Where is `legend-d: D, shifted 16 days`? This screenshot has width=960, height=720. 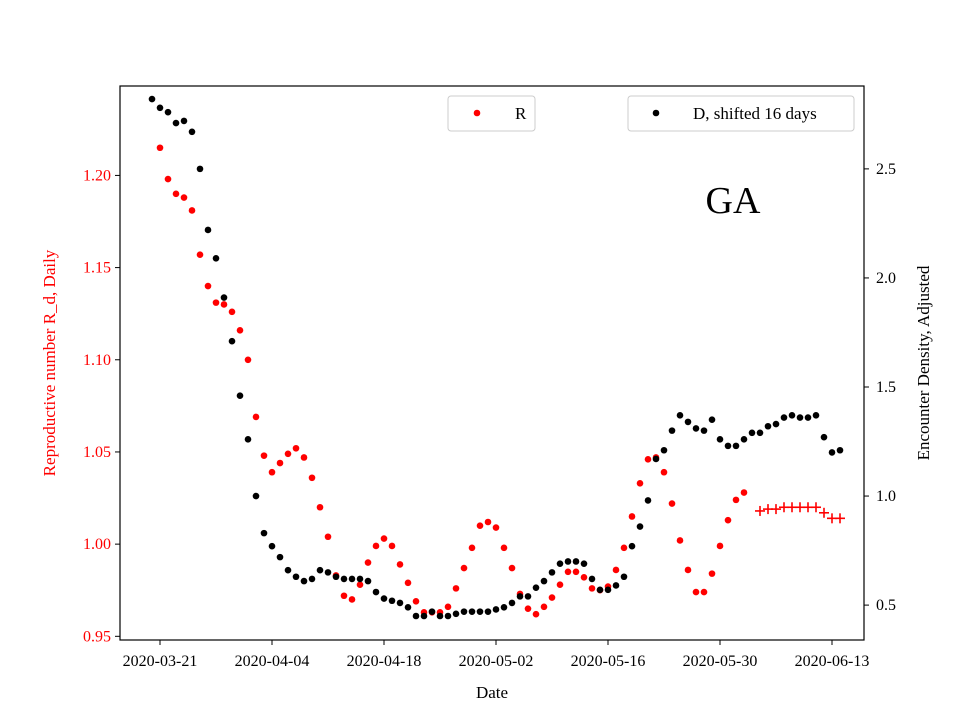 legend-d: D, shifted 16 days is located at coordinates (741, 113).